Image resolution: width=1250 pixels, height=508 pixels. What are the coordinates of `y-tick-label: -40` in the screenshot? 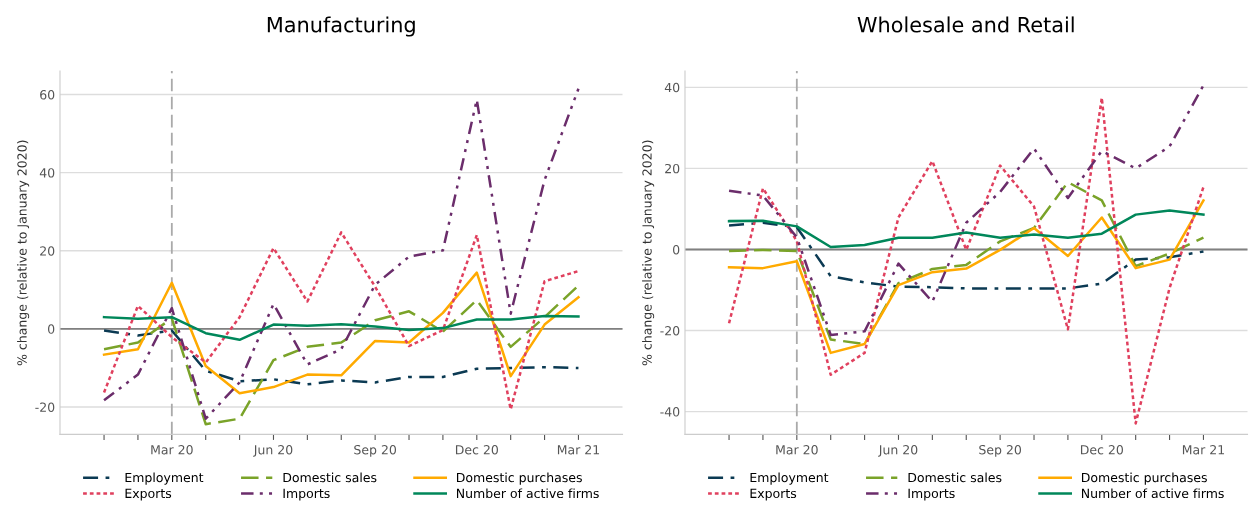 It's located at (670, 412).